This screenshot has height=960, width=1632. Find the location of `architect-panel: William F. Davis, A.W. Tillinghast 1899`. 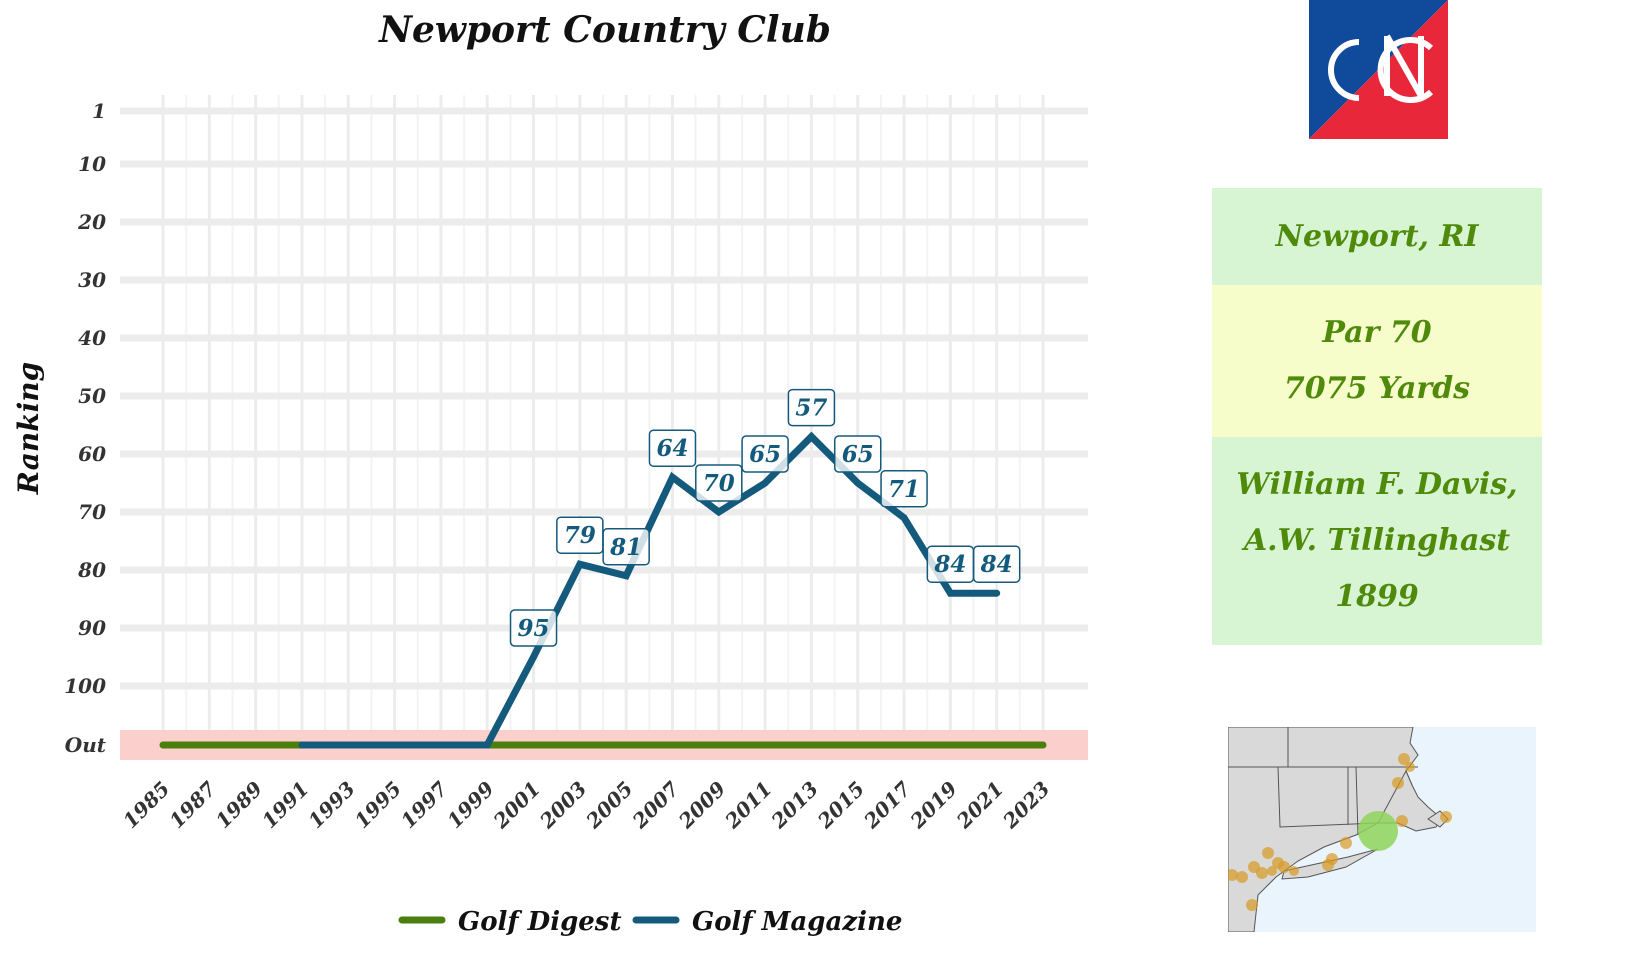

architect-panel: William F. Davis, A.W. Tillinghast 1899 is located at coordinates (1377, 541).